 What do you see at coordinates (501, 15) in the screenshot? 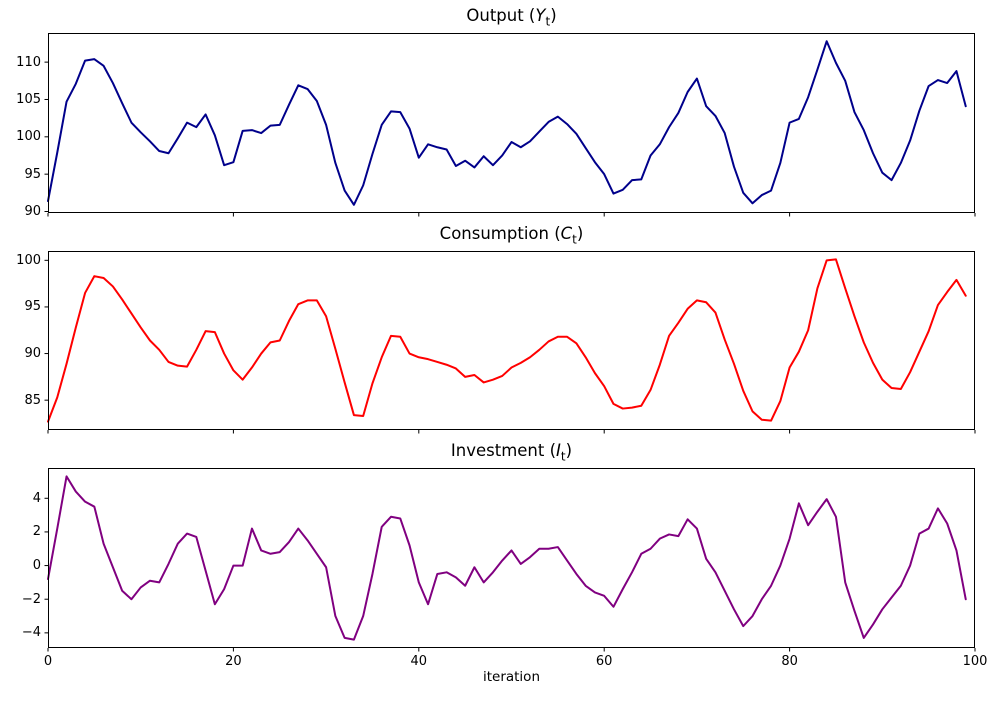
I see `title-text: Output (` at bounding box center [501, 15].